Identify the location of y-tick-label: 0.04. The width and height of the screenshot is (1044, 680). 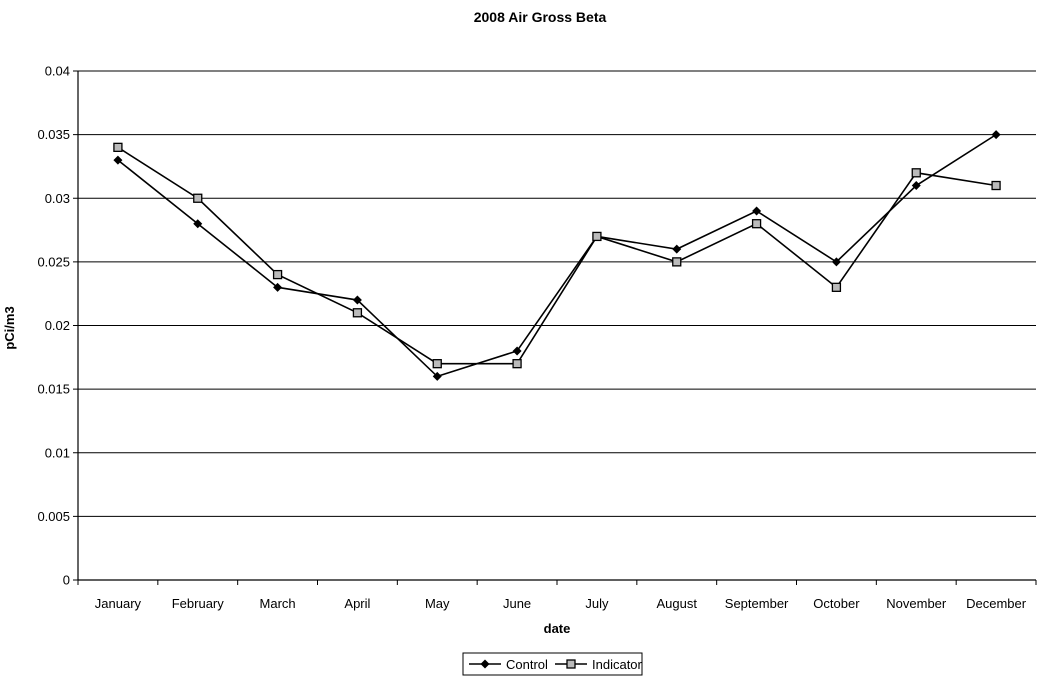
(57, 71).